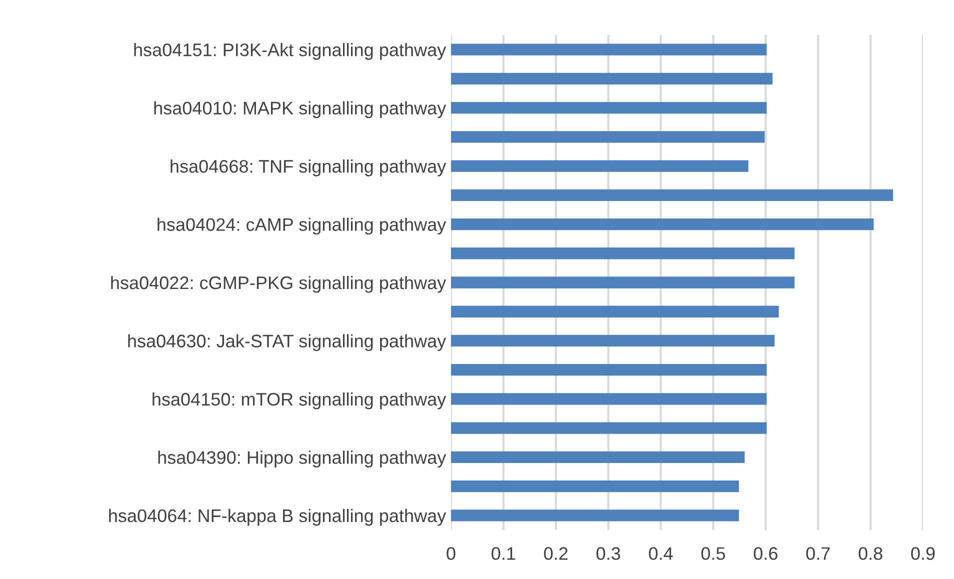 This screenshot has width=954, height=579. I want to click on x-tick-label: 0.6, so click(766, 553).